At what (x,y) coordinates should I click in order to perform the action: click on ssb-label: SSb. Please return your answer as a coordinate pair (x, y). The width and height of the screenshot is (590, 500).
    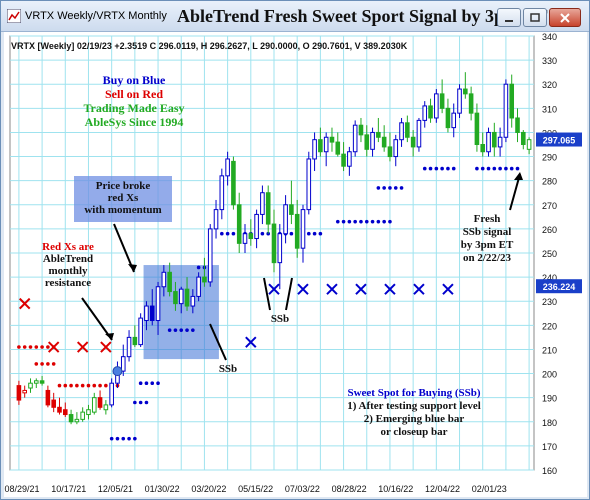
    Looking at the image, I should click on (228, 369).